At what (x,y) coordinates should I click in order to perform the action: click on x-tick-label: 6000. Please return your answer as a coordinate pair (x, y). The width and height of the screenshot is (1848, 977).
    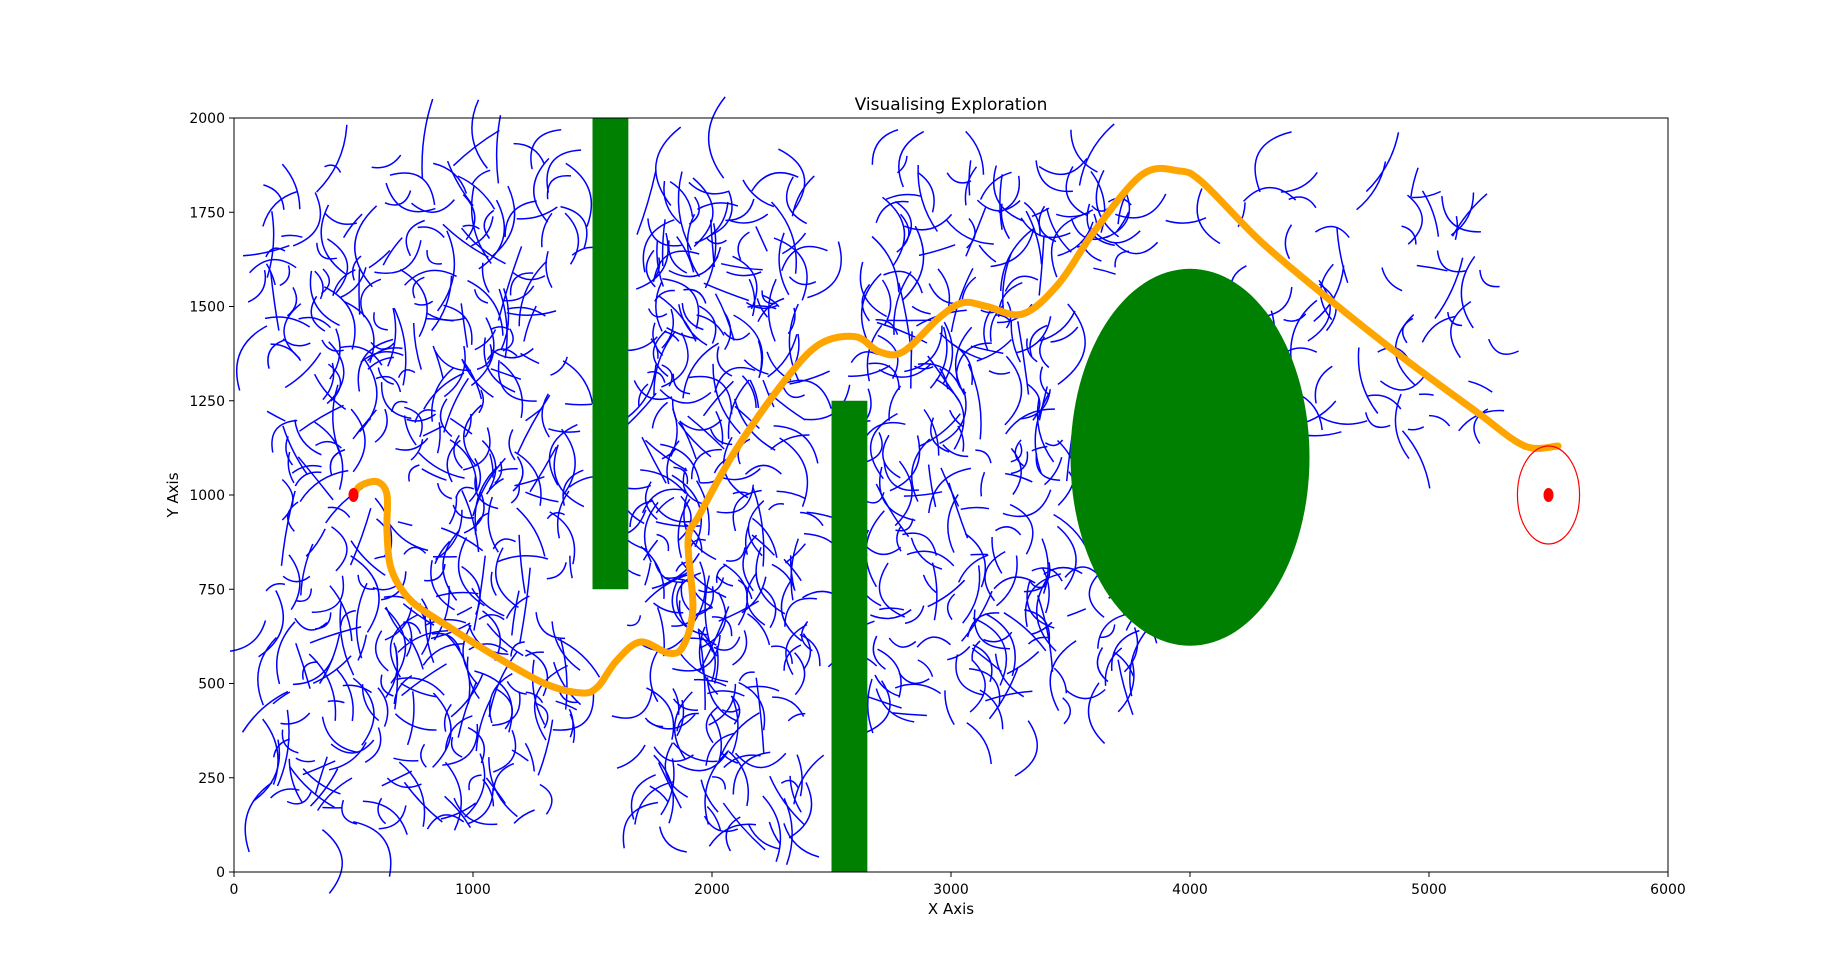
    Looking at the image, I should click on (1668, 890).